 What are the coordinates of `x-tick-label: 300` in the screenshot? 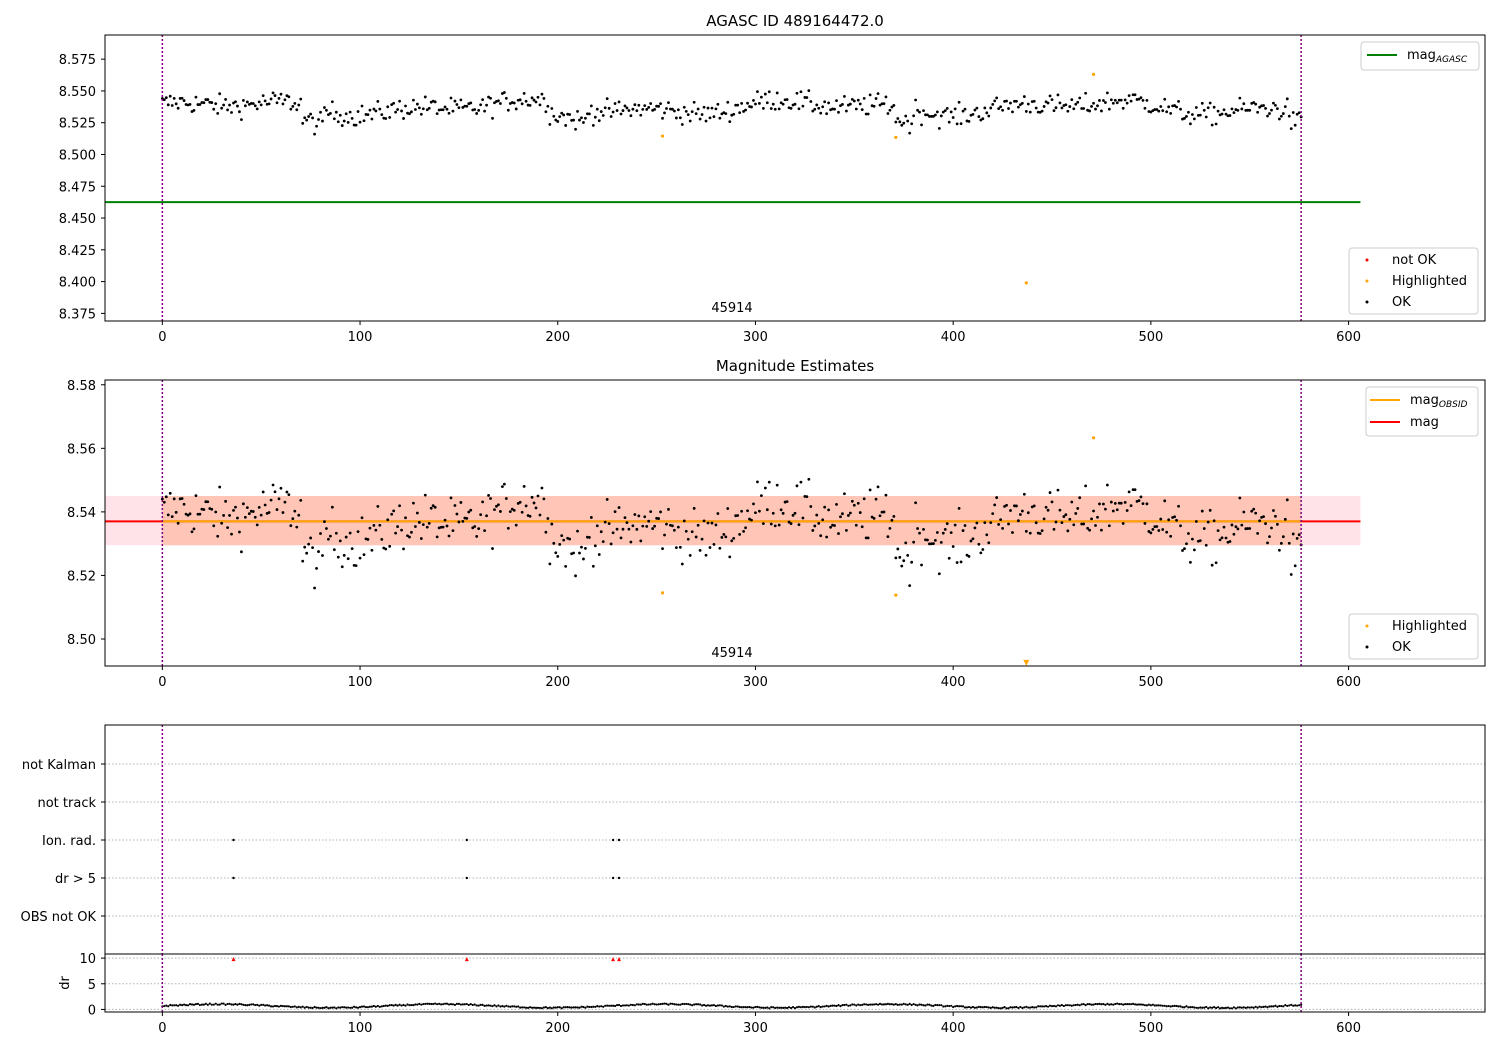 It's located at (755, 337).